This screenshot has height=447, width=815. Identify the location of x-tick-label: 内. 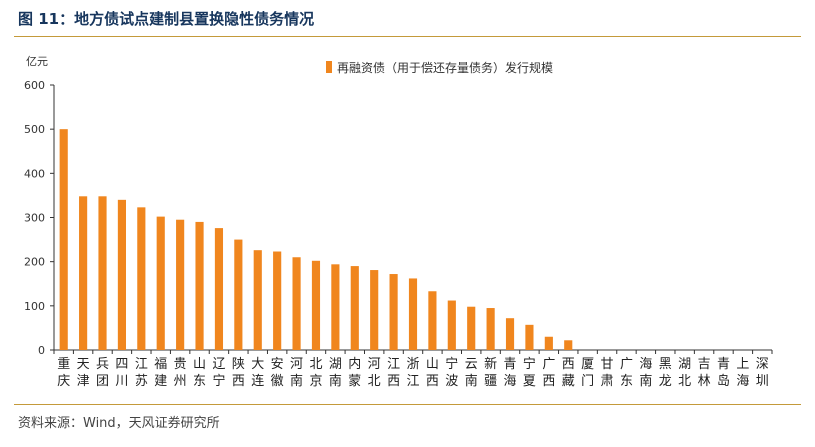
(354, 364).